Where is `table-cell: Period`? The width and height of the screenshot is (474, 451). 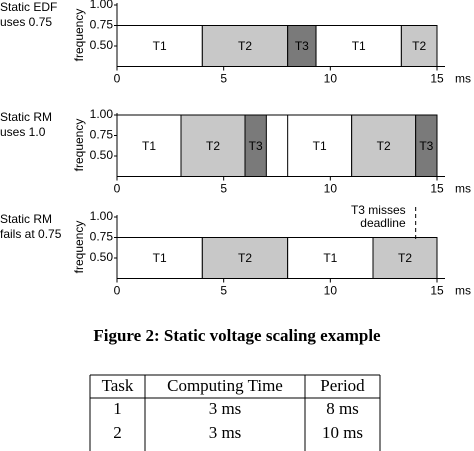
table-cell: Period is located at coordinates (342, 385).